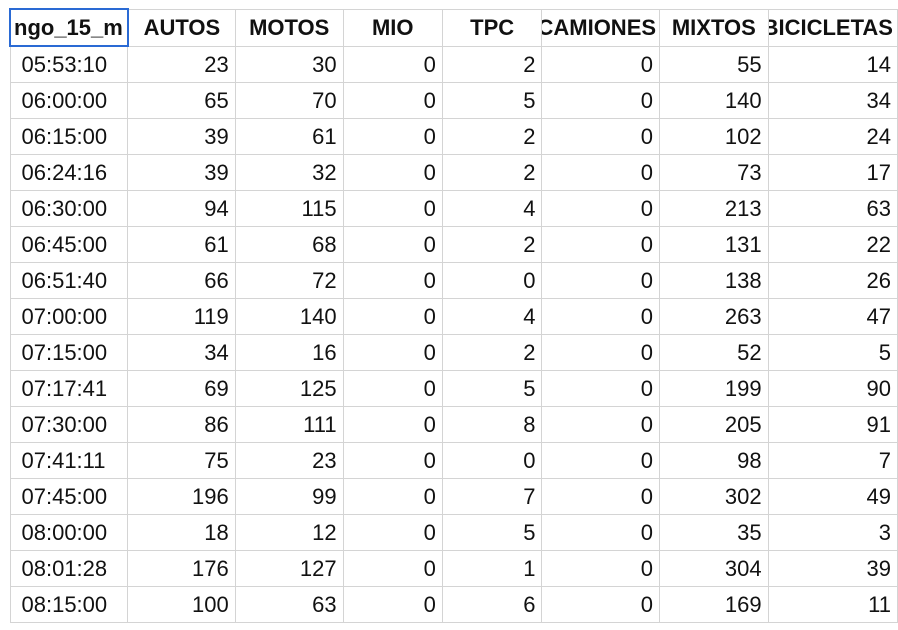 This screenshot has width=898, height=630. What do you see at coordinates (69, 604) in the screenshot?
I see `cell-time: 08:15:00` at bounding box center [69, 604].